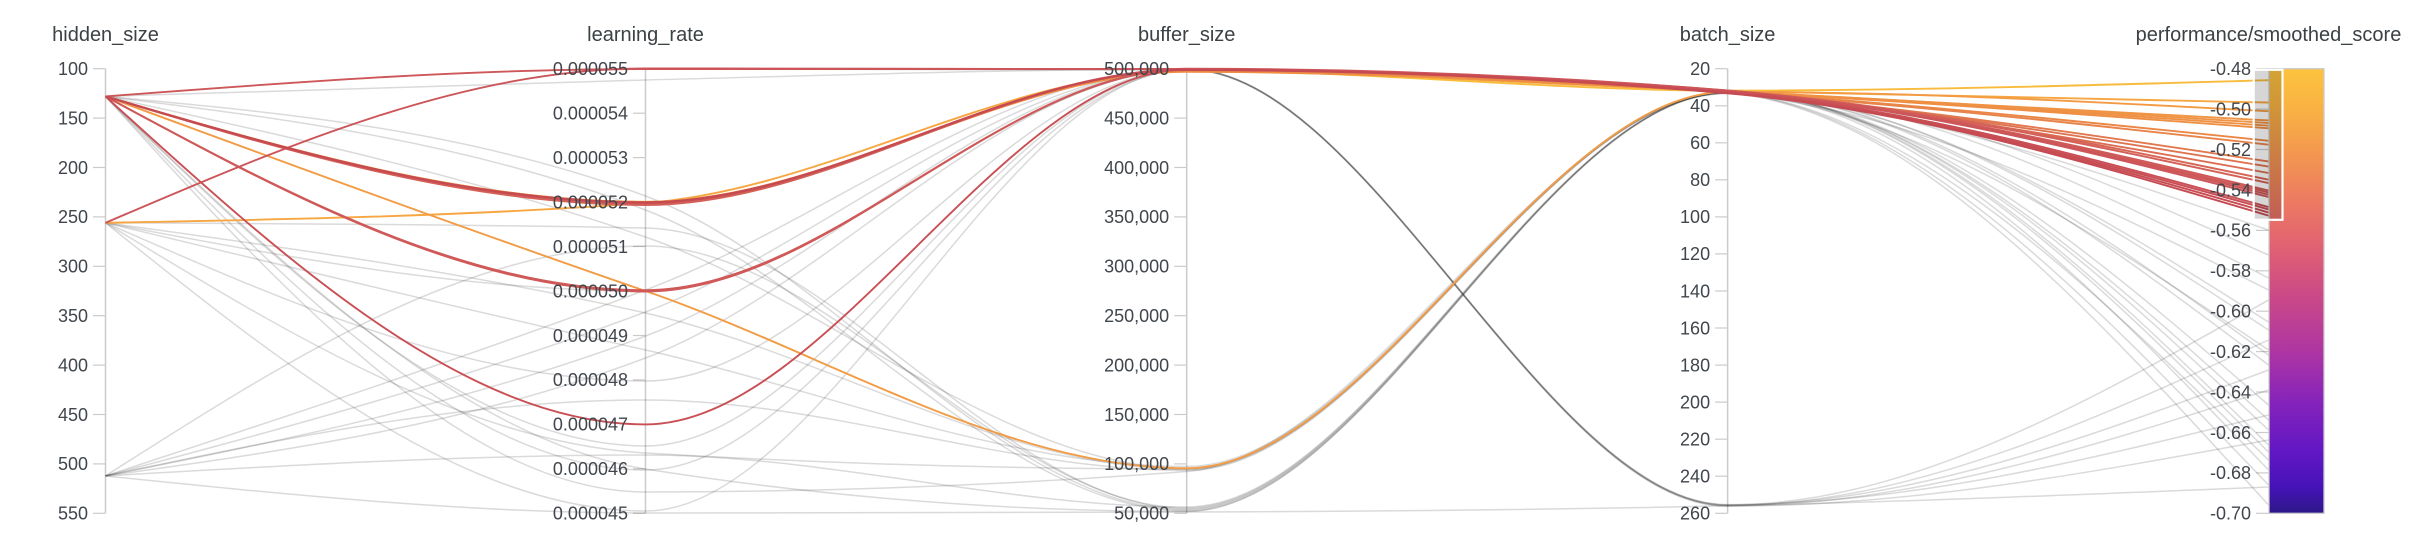 The image size is (2426, 544). I want to click on svg-text: -0.62, so click(2230, 352).